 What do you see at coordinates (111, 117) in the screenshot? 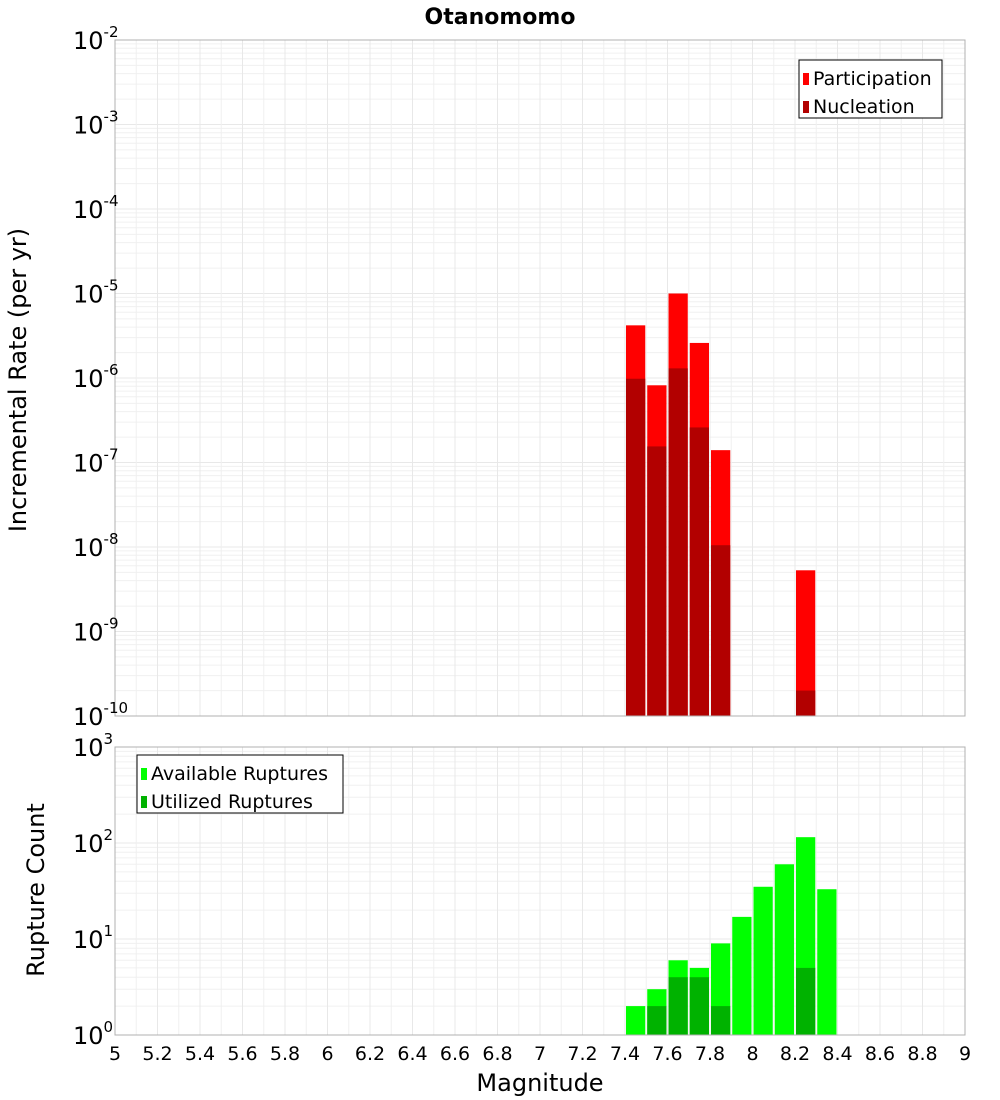
I see `y-tick-exponent: -3` at bounding box center [111, 117].